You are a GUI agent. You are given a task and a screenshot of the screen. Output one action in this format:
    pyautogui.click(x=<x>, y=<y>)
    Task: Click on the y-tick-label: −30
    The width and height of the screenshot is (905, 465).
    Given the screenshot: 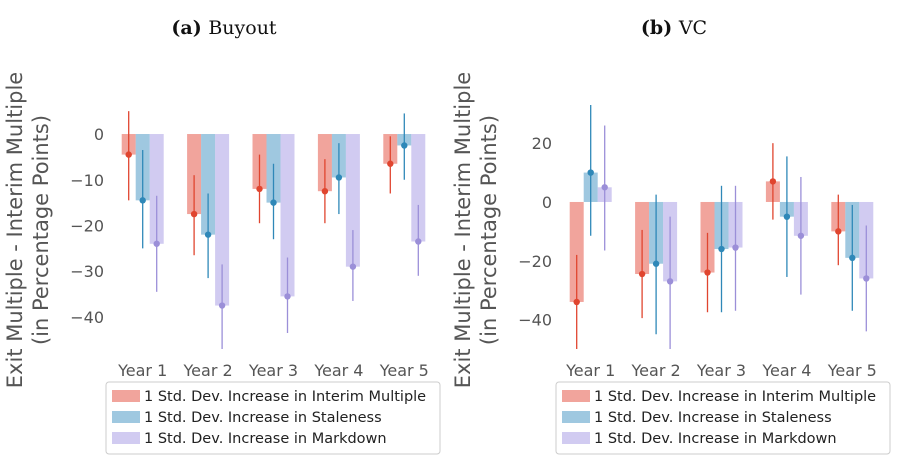 What is the action you would take?
    pyautogui.click(x=87, y=271)
    